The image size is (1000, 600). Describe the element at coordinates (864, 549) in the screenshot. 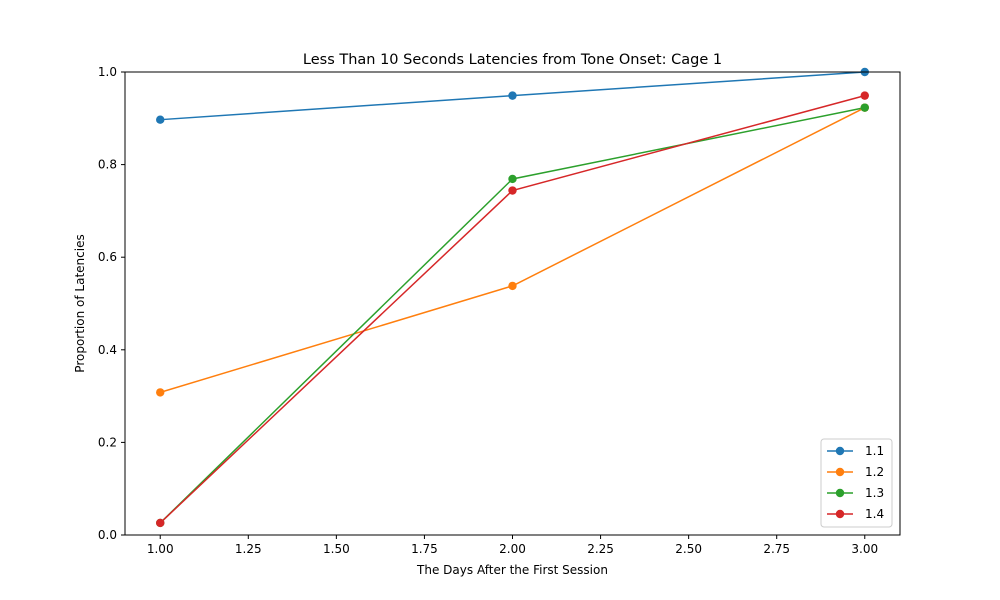

I see `x-tick-label: 3.00` at that location.